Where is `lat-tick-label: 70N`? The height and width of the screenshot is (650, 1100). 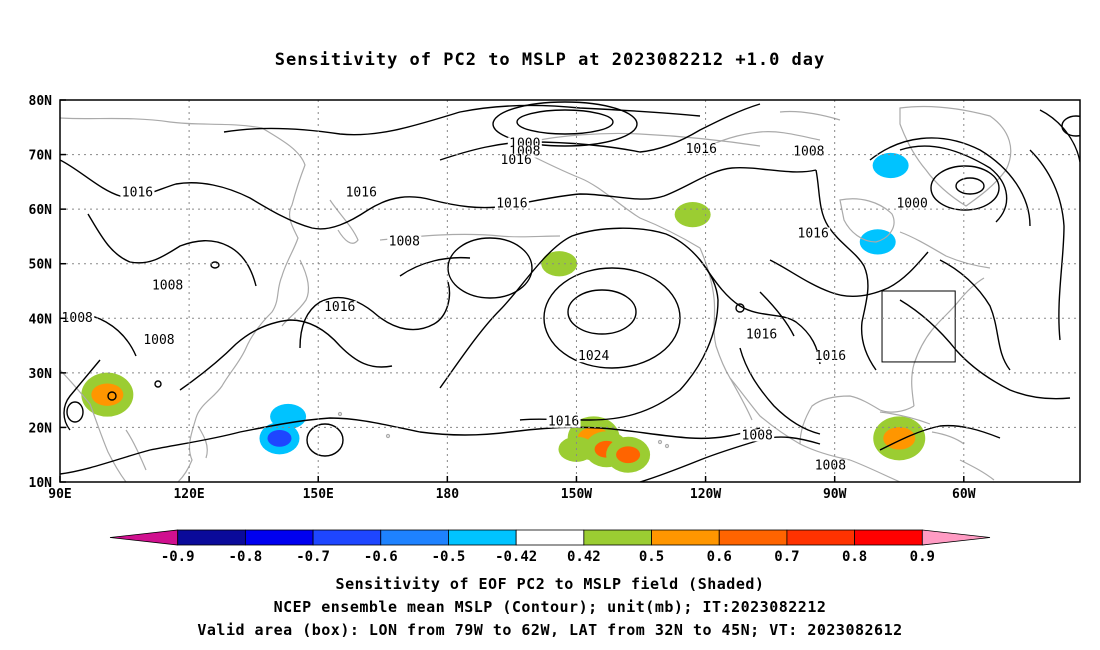
lat-tick-label: 70N is located at coordinates (41, 156).